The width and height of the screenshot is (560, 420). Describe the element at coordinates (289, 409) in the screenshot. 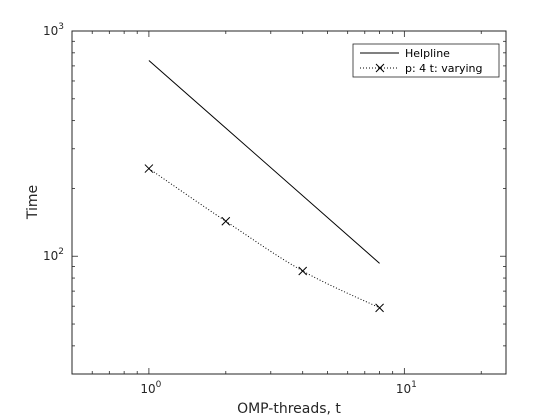

I see `x-axis-label: OMP-threads, t` at that location.